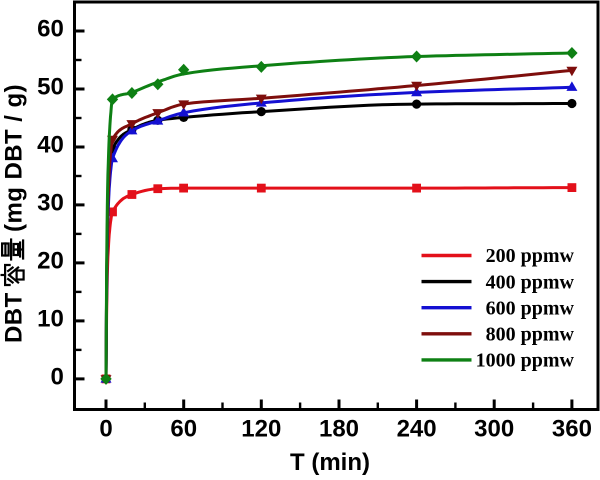 This screenshot has height=480, width=600. I want to click on svg-text: 30, so click(50, 202).